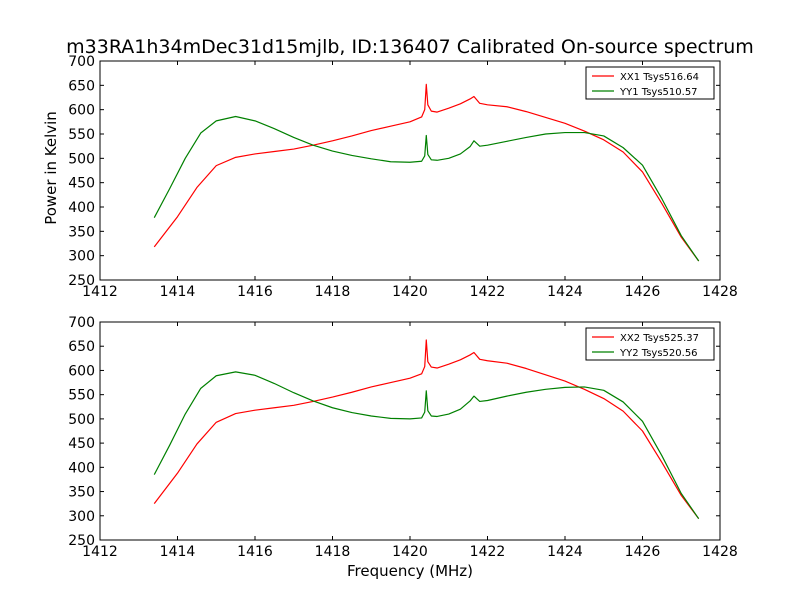 Image resolution: width=800 pixels, height=600 pixels. Describe the element at coordinates (658, 353) in the screenshot. I see `legend-label: YY2 Tsys520.56` at that location.